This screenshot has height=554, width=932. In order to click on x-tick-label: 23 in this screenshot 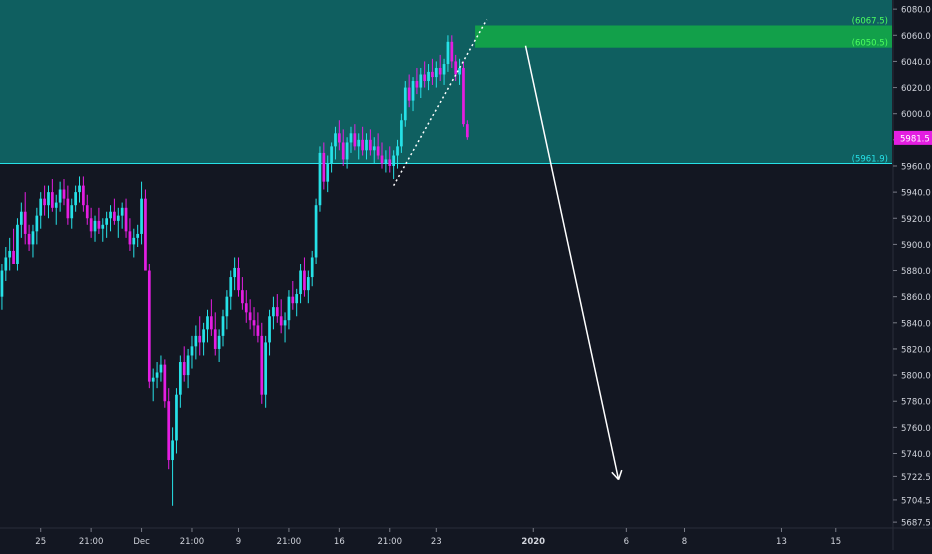, I will do `click(436, 542)`.